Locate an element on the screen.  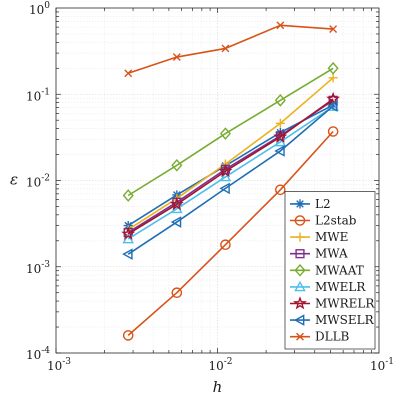
legend-label: L2 is located at coordinates (323, 204).